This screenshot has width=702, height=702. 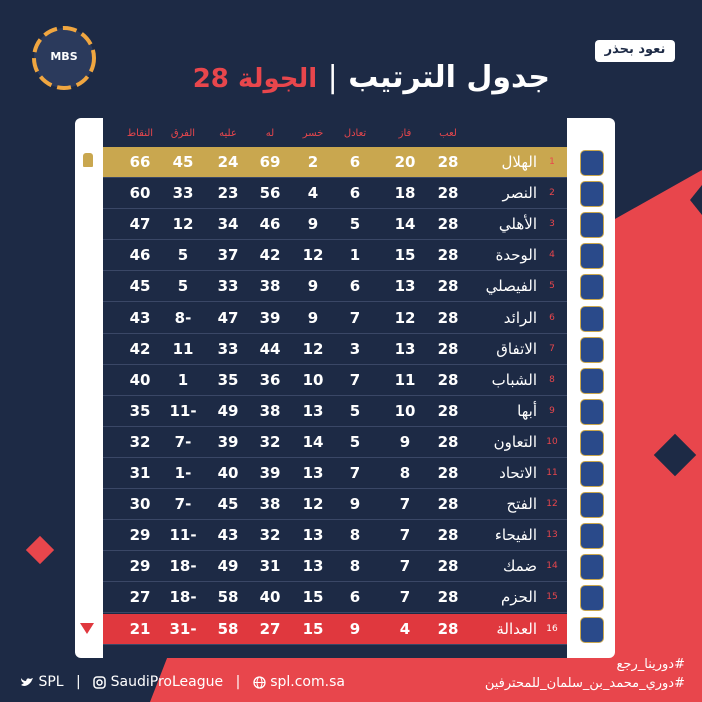 What do you see at coordinates (355, 410) in the screenshot?
I see `stat-cell: 5` at bounding box center [355, 410].